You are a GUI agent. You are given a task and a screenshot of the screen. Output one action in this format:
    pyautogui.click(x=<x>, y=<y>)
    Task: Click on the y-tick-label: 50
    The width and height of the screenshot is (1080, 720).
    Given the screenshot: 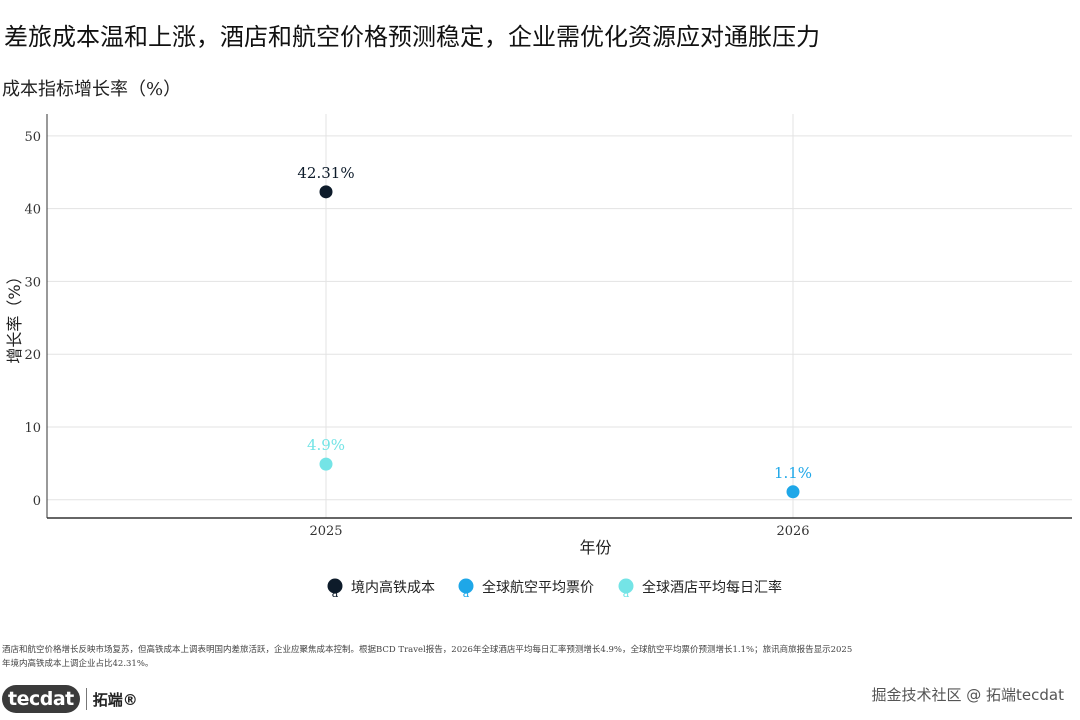 What is the action you would take?
    pyautogui.click(x=32, y=137)
    